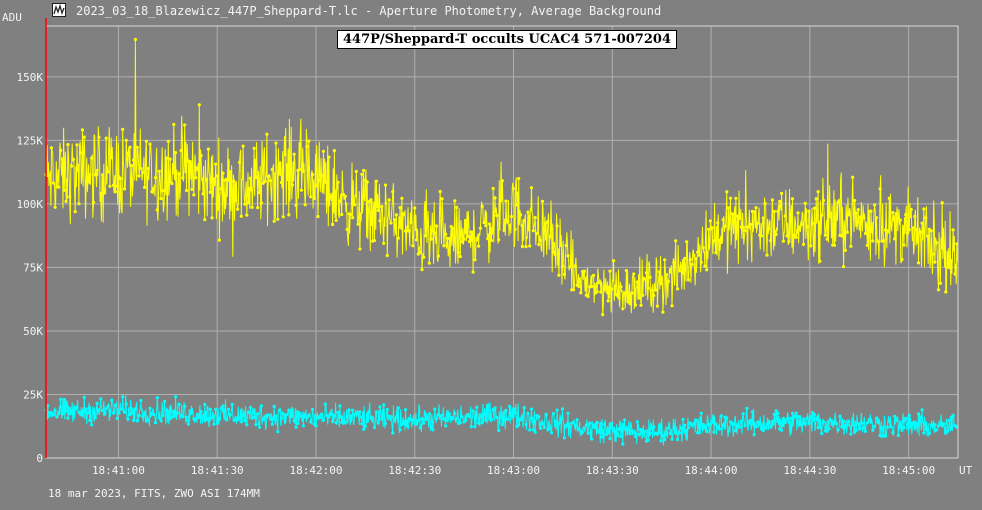 The height and width of the screenshot is (510, 982). Describe the element at coordinates (59, 10) in the screenshot. I see `light-curve-app-icon` at that location.